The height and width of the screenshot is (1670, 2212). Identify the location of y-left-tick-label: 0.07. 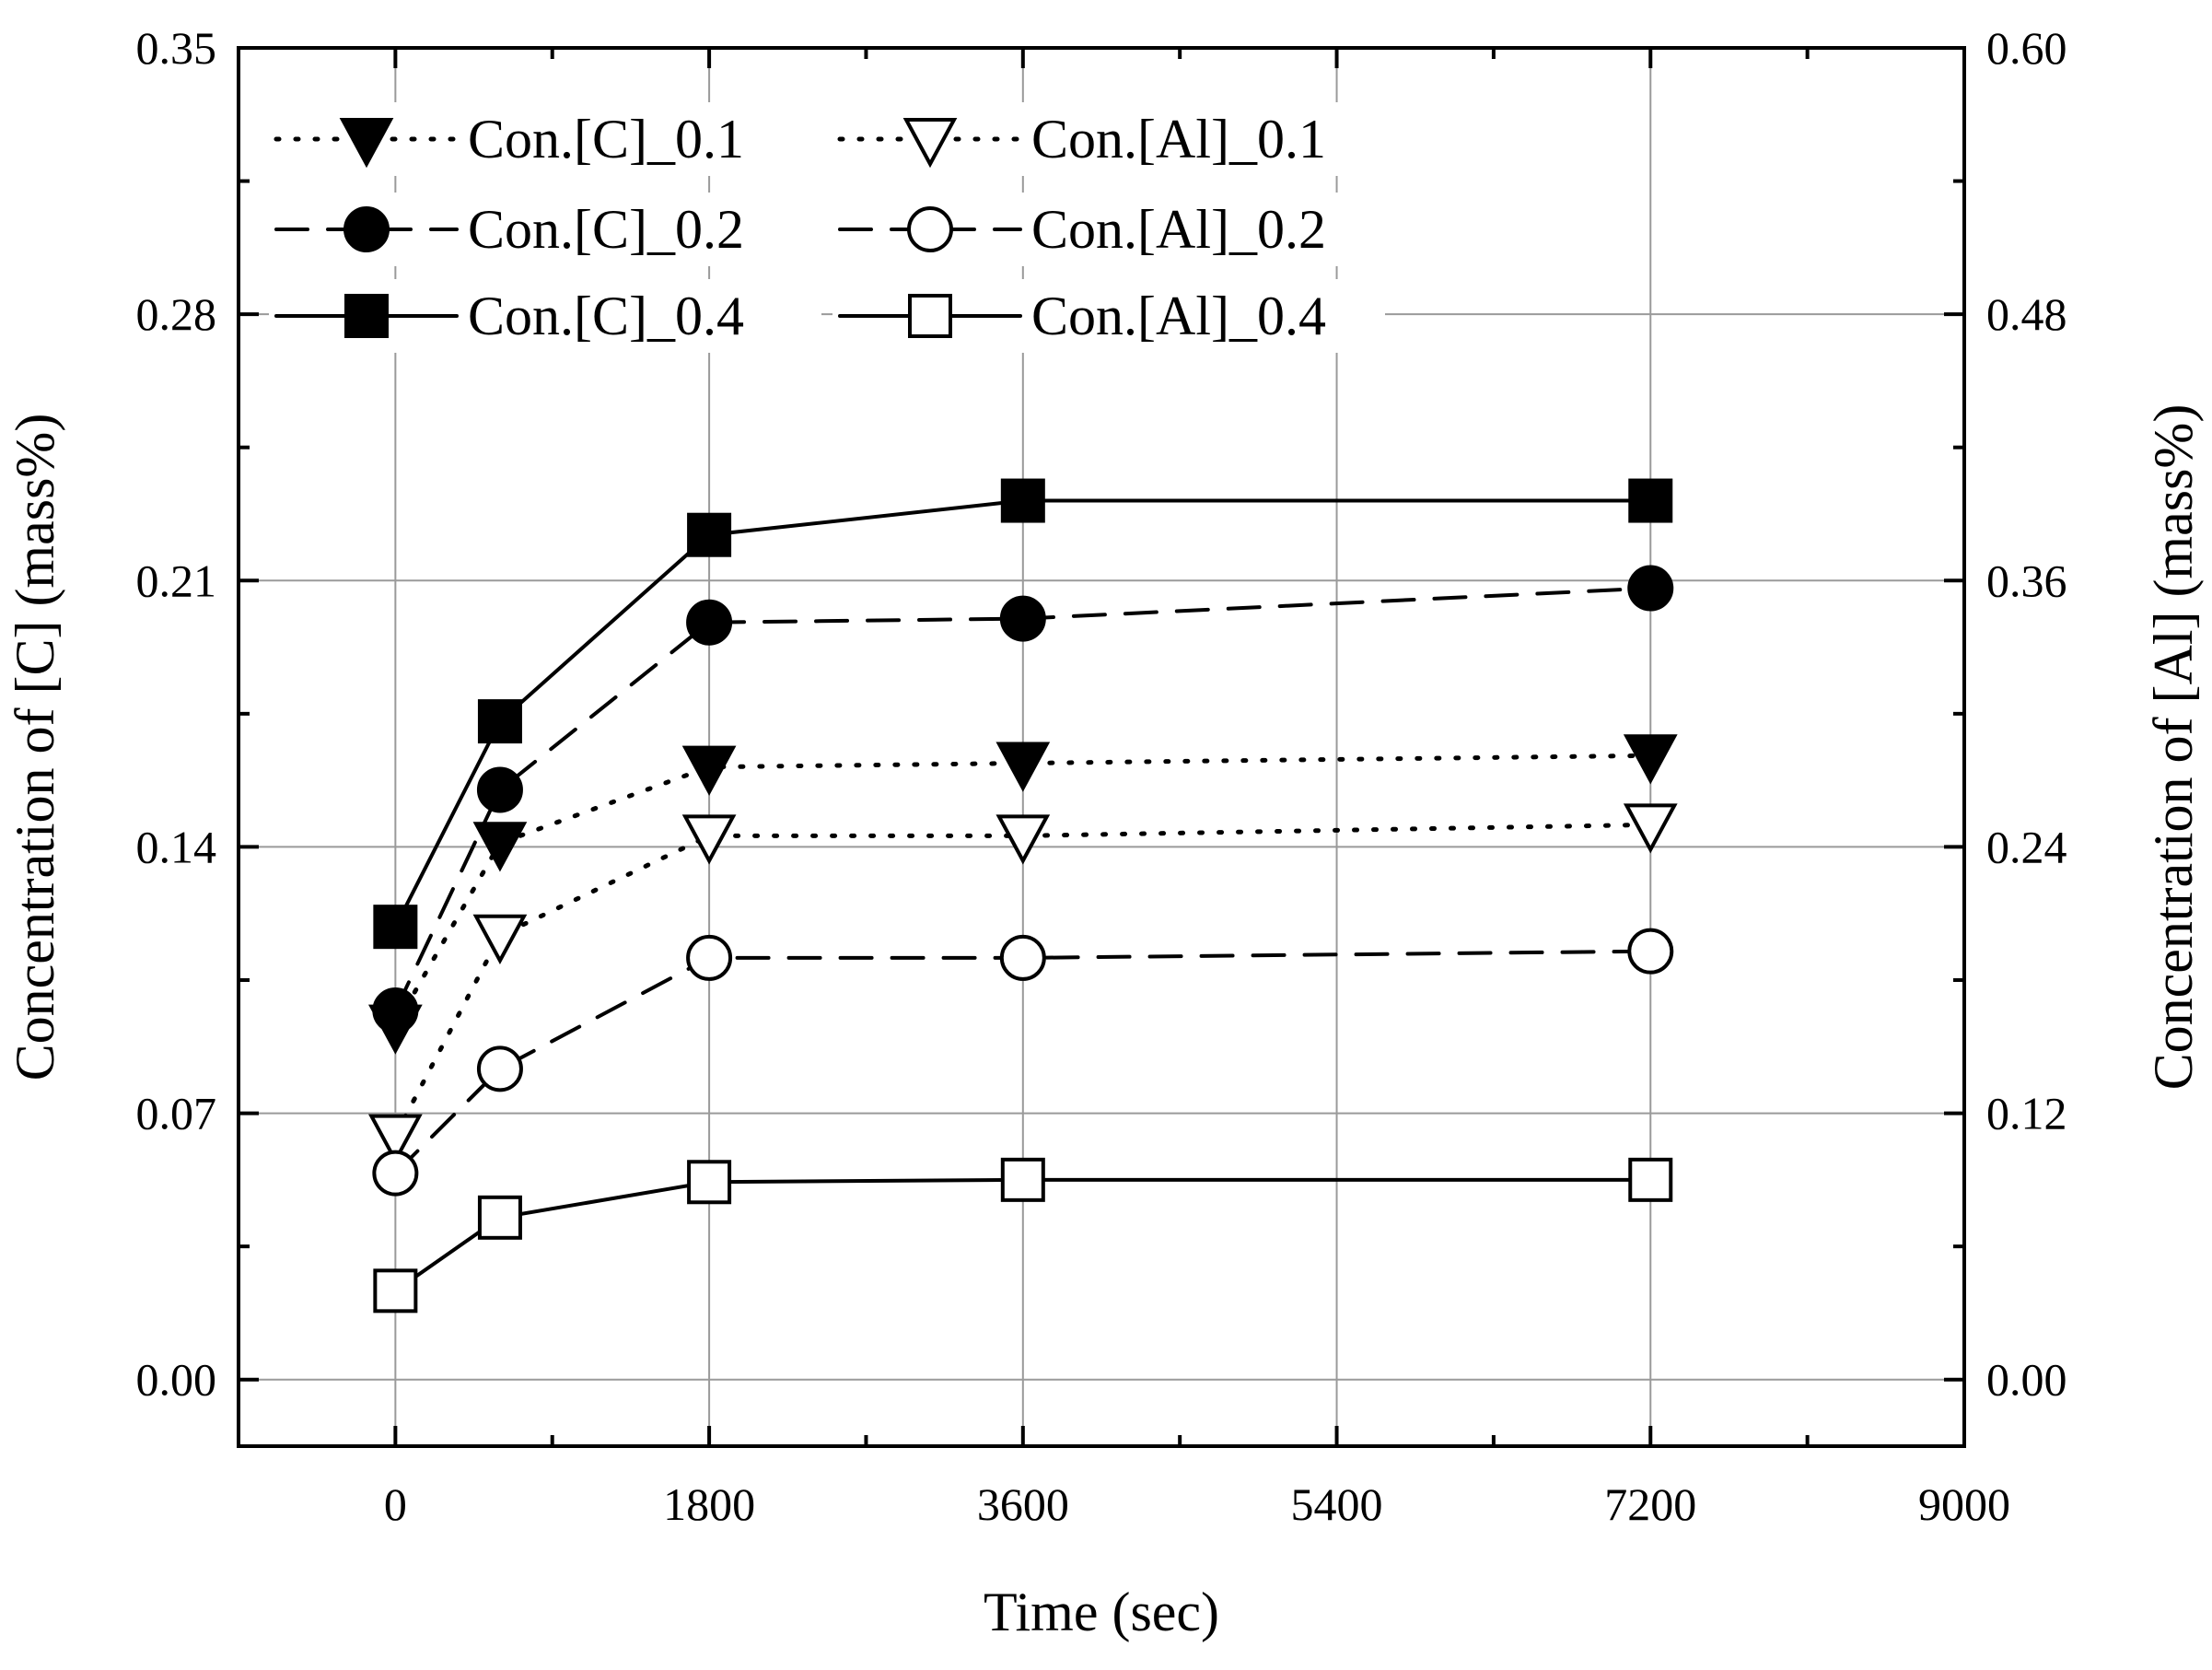
(177, 1113).